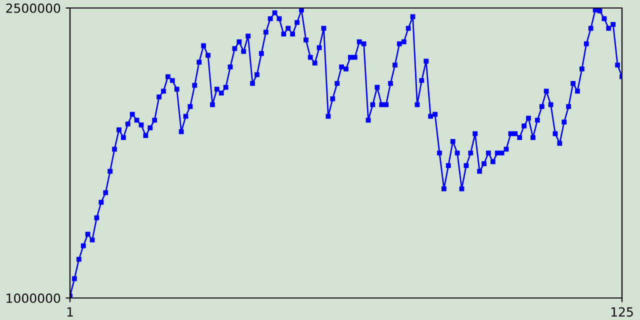 The width and height of the screenshot is (640, 320). Describe the element at coordinates (622, 312) in the screenshot. I see `x-tick-label: 125` at that location.